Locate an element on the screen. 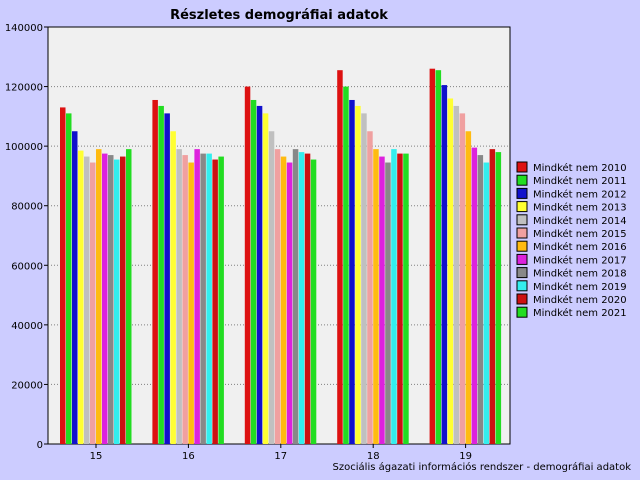 This screenshot has height=480, width=640. x-tick-label: 16 is located at coordinates (188, 456).